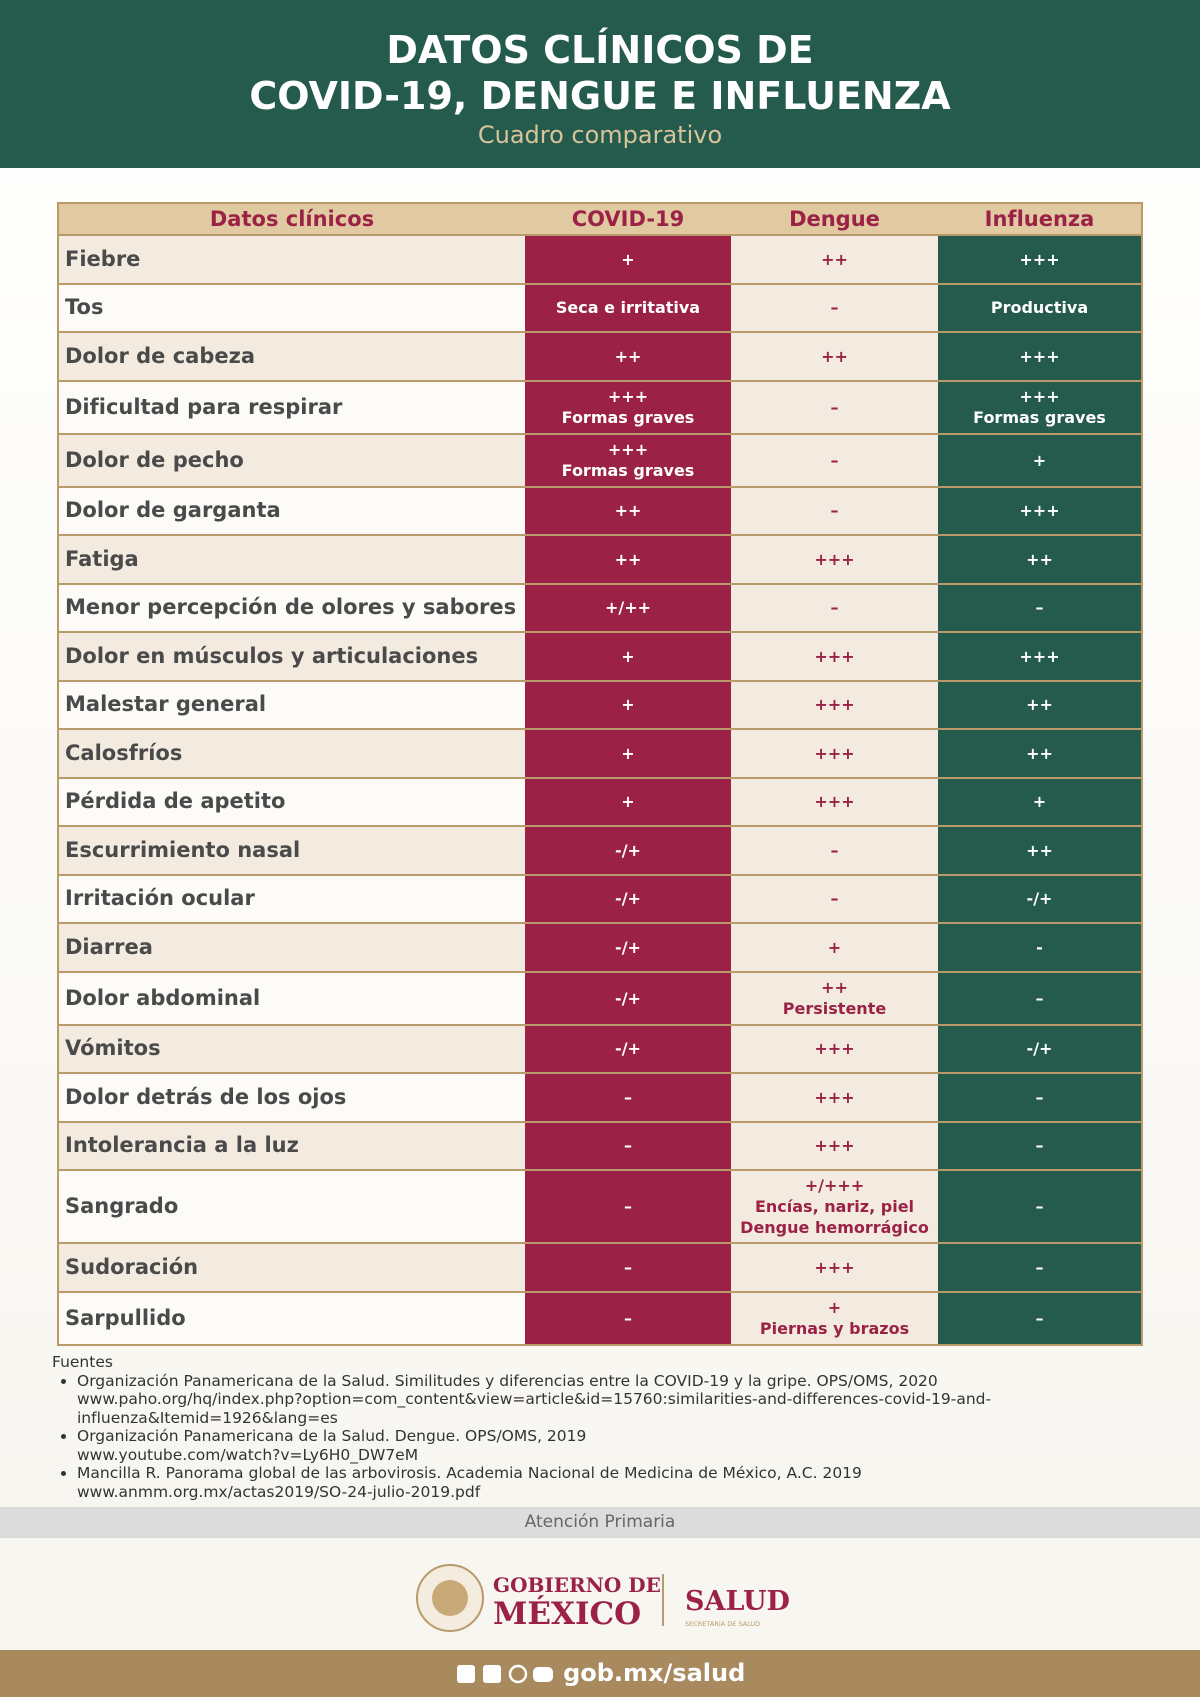  Describe the element at coordinates (737, 1601) in the screenshot. I see `salud: SALUD` at that location.